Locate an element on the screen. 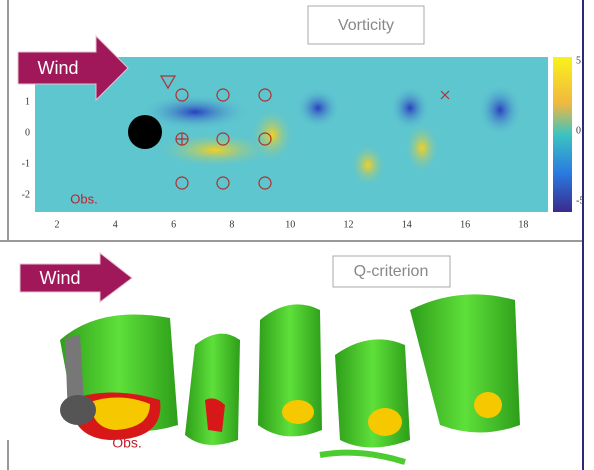 This screenshot has height=470, width=594. x-tick-label: 6 is located at coordinates (173, 224).